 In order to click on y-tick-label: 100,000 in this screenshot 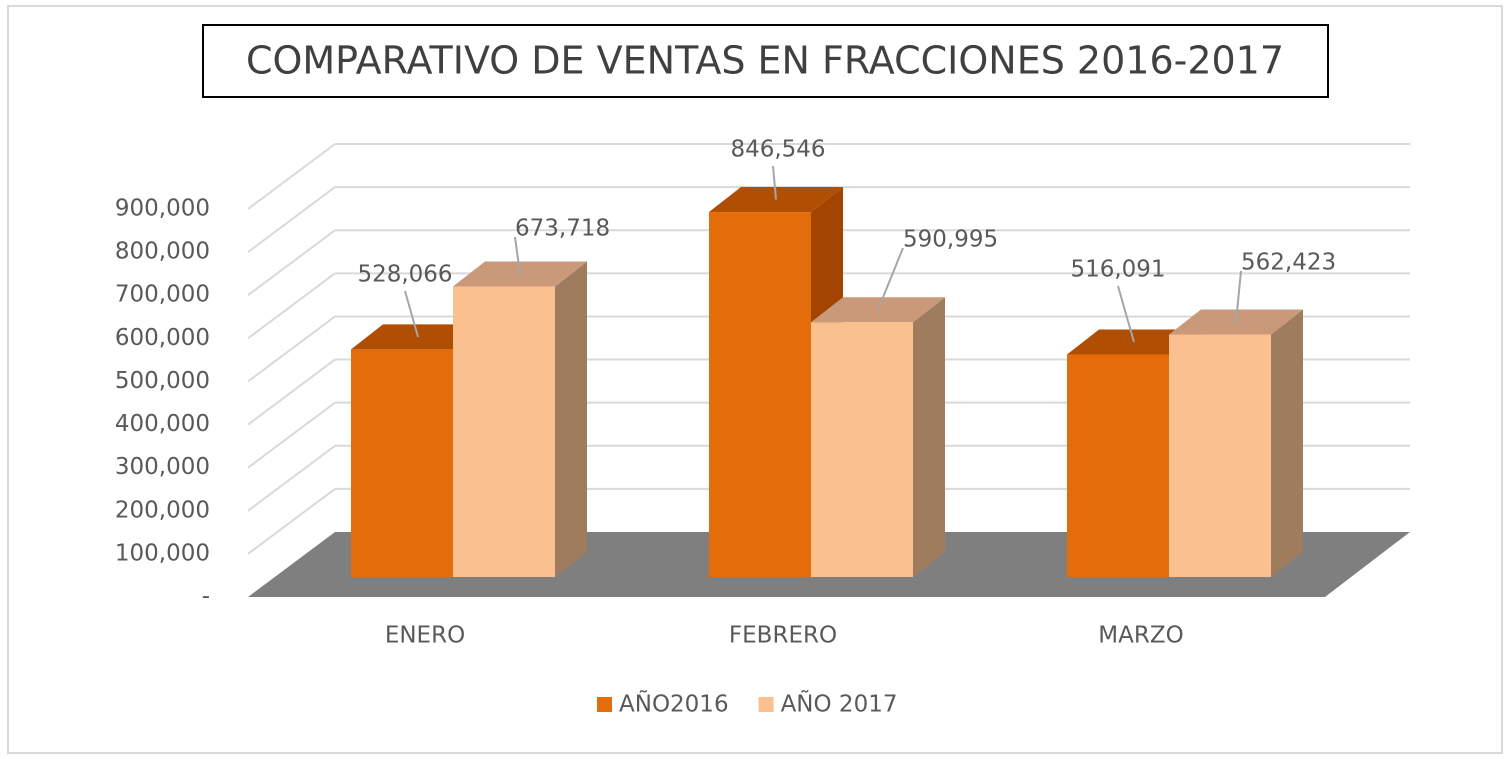, I will do `click(162, 553)`.